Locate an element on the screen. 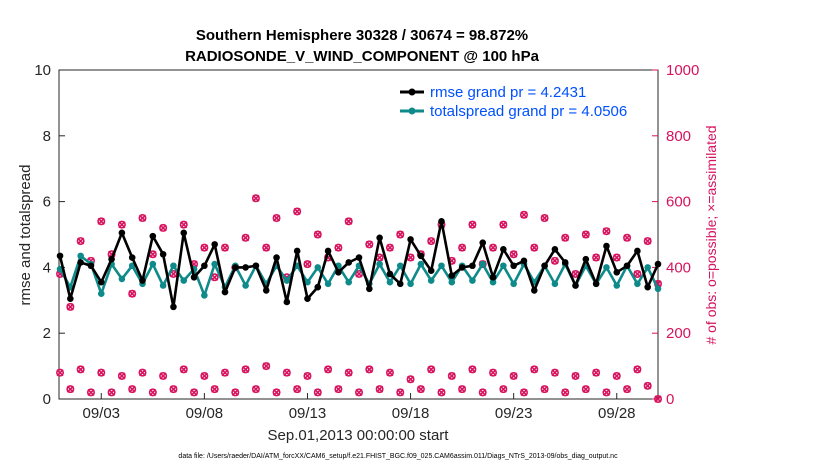  x-tick-label: 09/23 is located at coordinates (514, 413).